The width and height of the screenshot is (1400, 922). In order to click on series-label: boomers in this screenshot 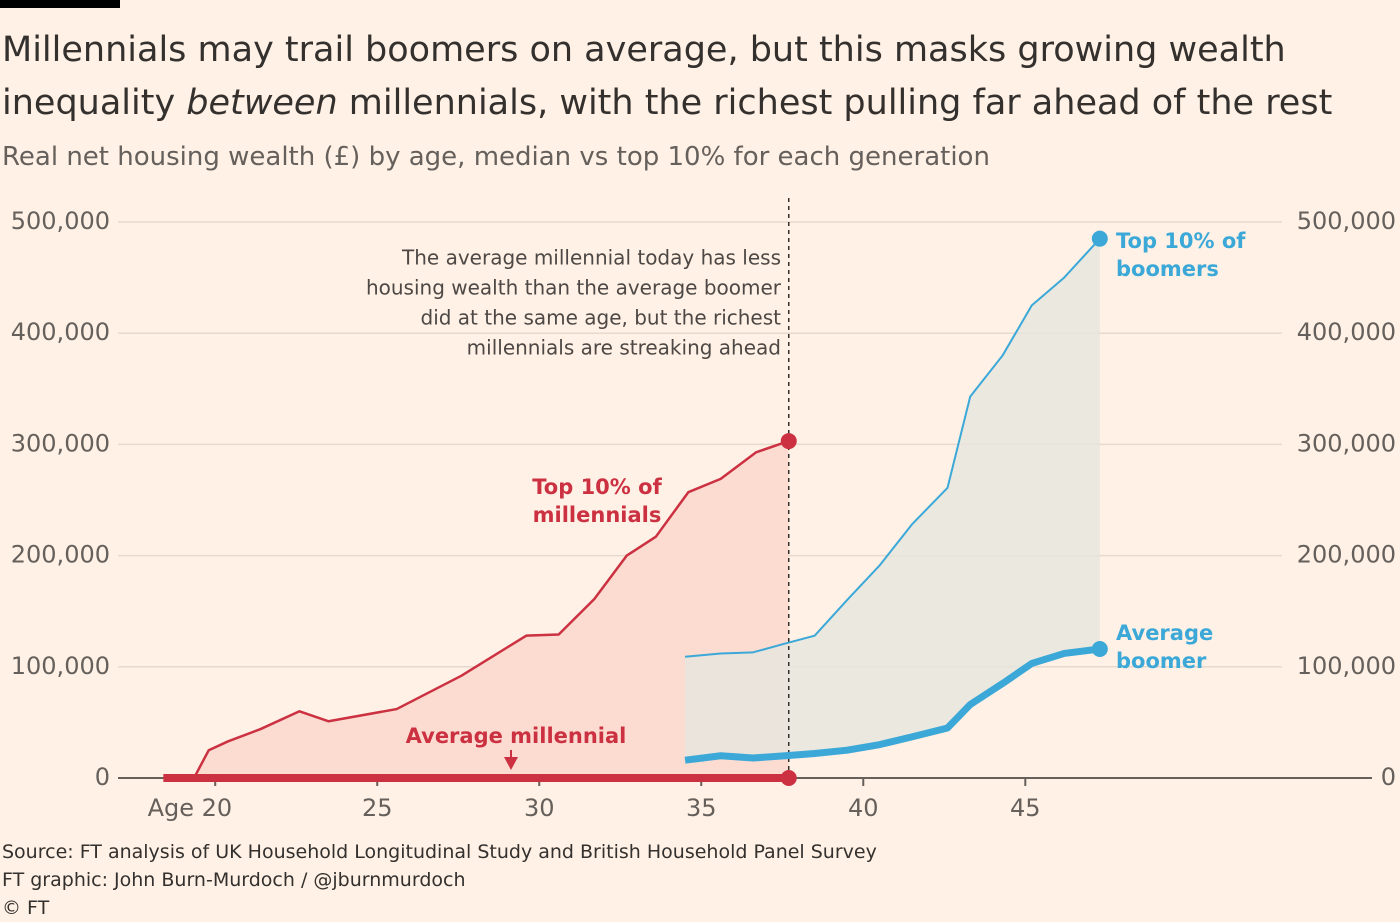, I will do `click(1167, 269)`.